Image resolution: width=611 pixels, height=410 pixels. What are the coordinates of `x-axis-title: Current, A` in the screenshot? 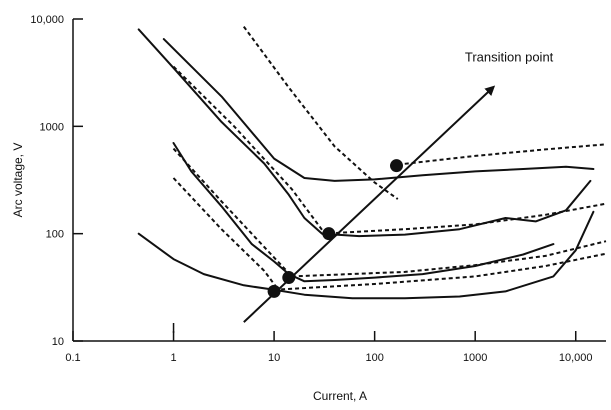 It's located at (340, 396).